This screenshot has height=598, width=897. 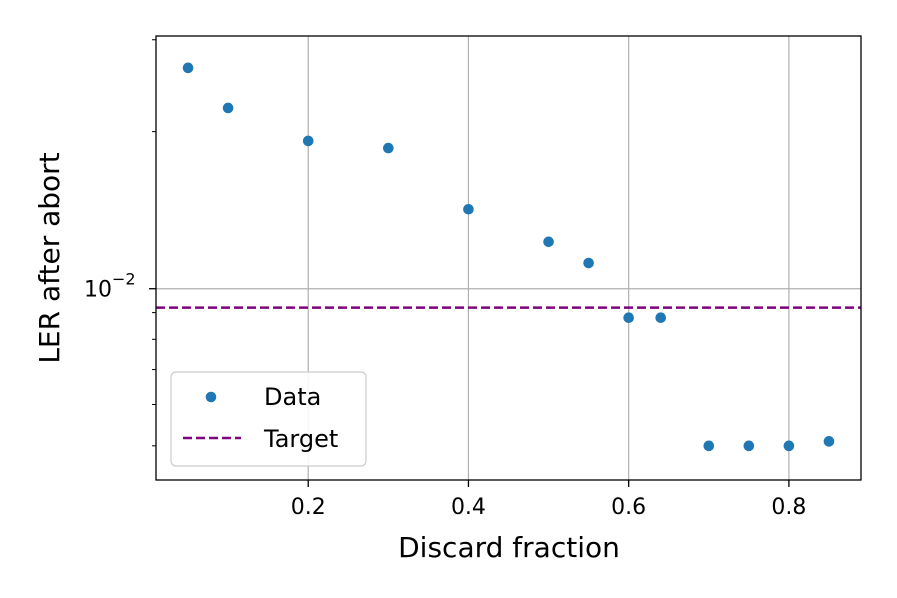 What do you see at coordinates (788, 507) in the screenshot?
I see `x-tick-label: 0.8` at bounding box center [788, 507].